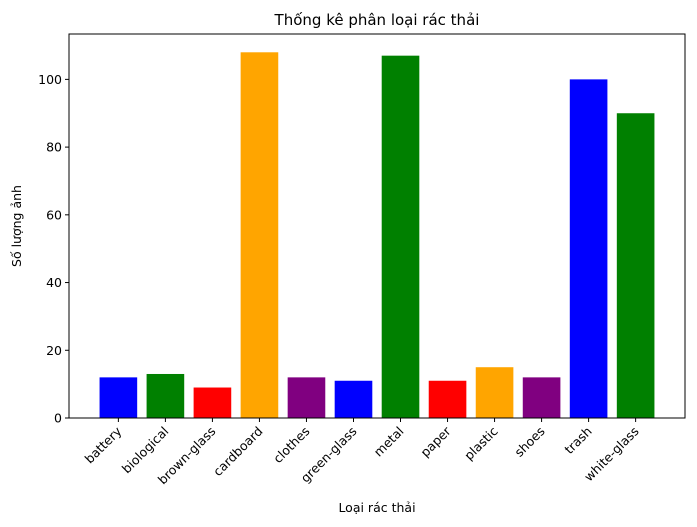  I want to click on x-tick-label: battery, so click(103, 444).